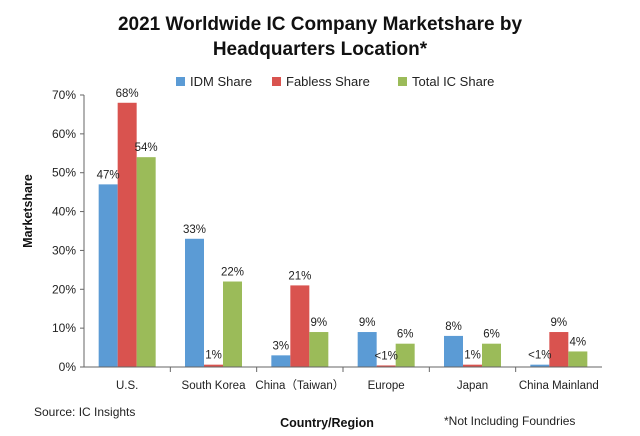 The image size is (640, 436). I want to click on y-tick-label: 40%, so click(64, 212).